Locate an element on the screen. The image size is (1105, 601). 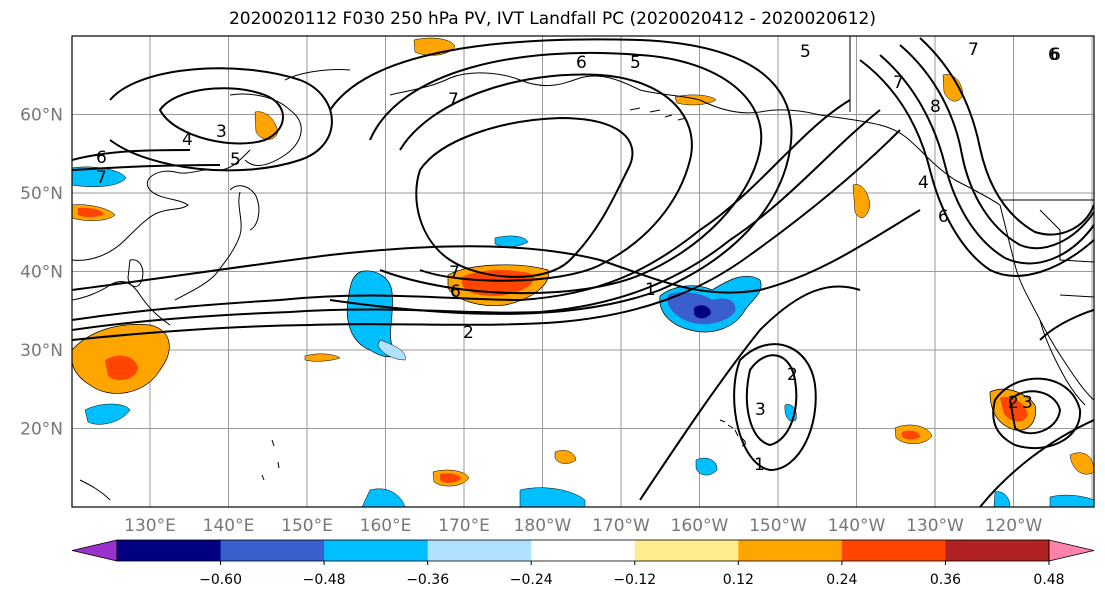
latitude-label: 40°N is located at coordinates (41, 273).